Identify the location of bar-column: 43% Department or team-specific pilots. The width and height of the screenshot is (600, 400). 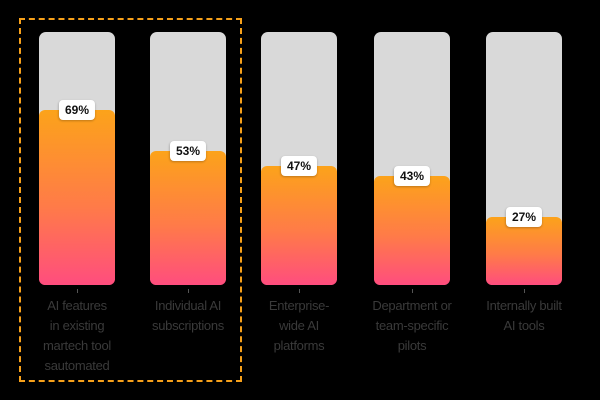
(412, 192).